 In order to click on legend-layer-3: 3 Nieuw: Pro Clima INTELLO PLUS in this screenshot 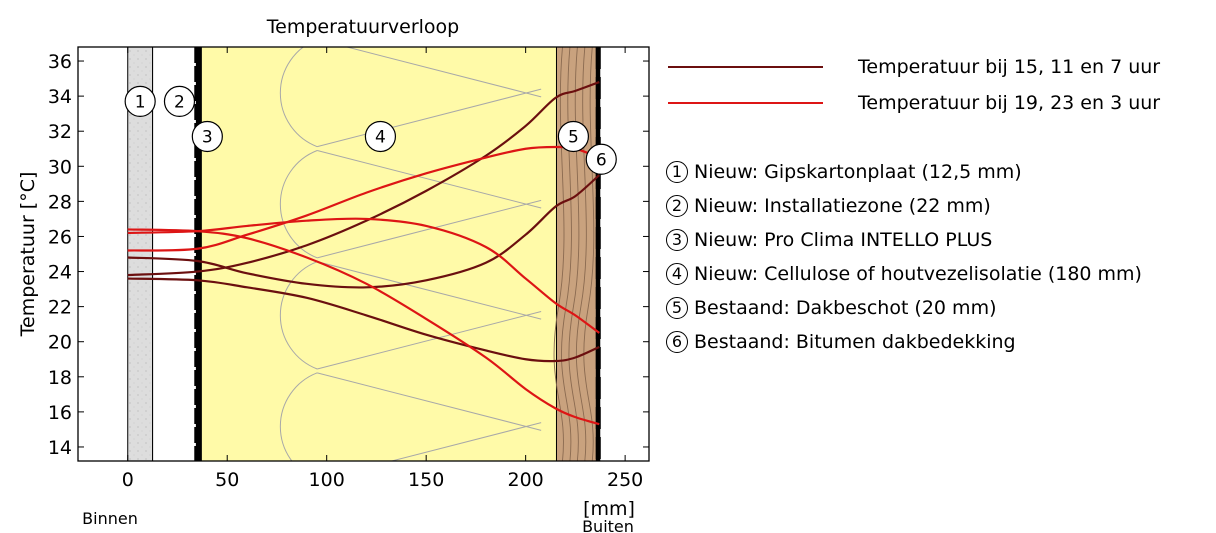, I will do `click(829, 240)`.